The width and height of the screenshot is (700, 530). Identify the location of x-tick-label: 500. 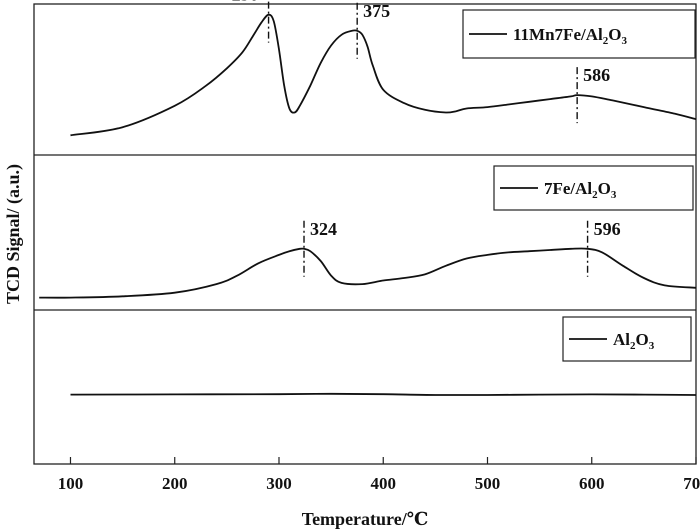
(488, 483).